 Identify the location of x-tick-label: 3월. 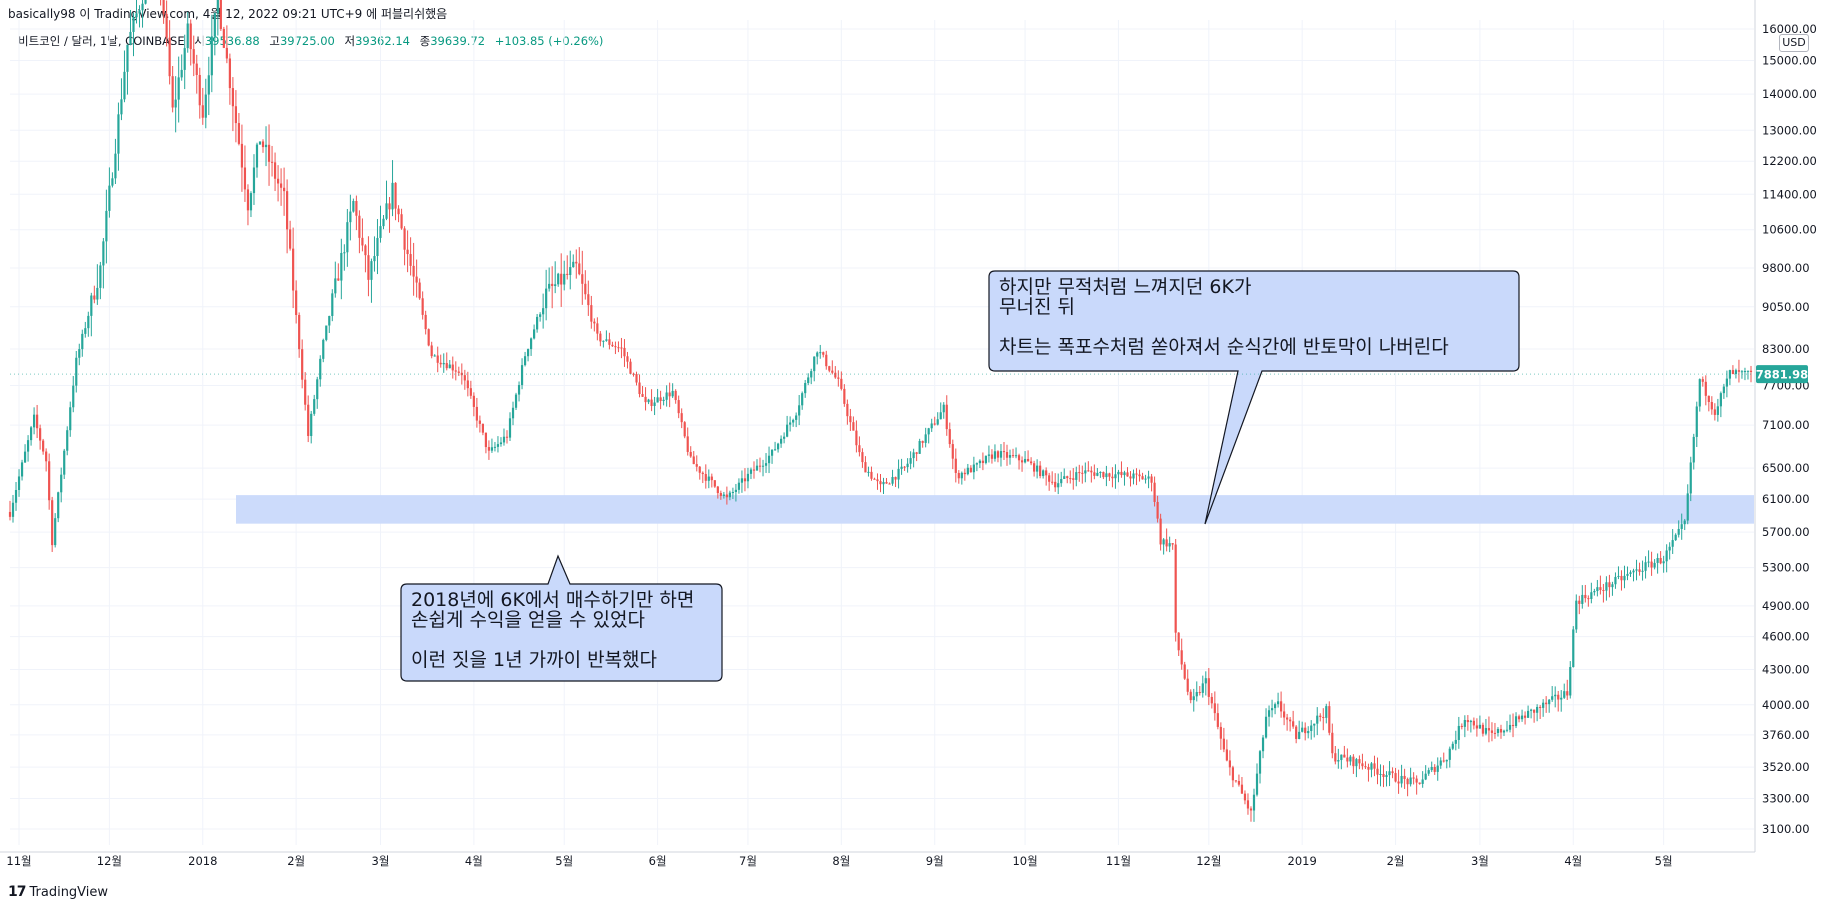
(1480, 861).